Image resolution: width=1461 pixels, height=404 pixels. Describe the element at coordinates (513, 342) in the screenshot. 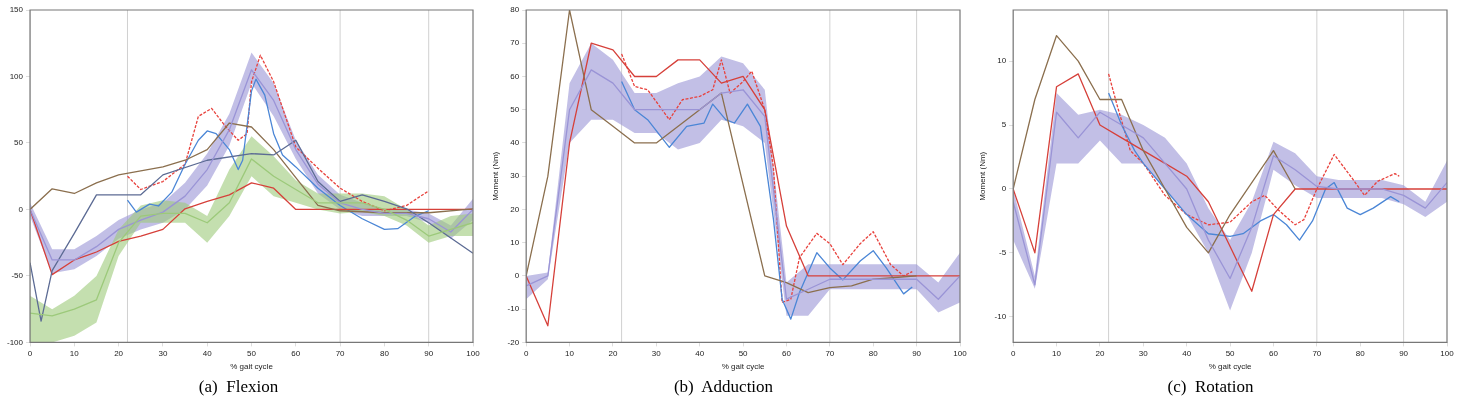

I see `y-tick-label: -20` at that location.